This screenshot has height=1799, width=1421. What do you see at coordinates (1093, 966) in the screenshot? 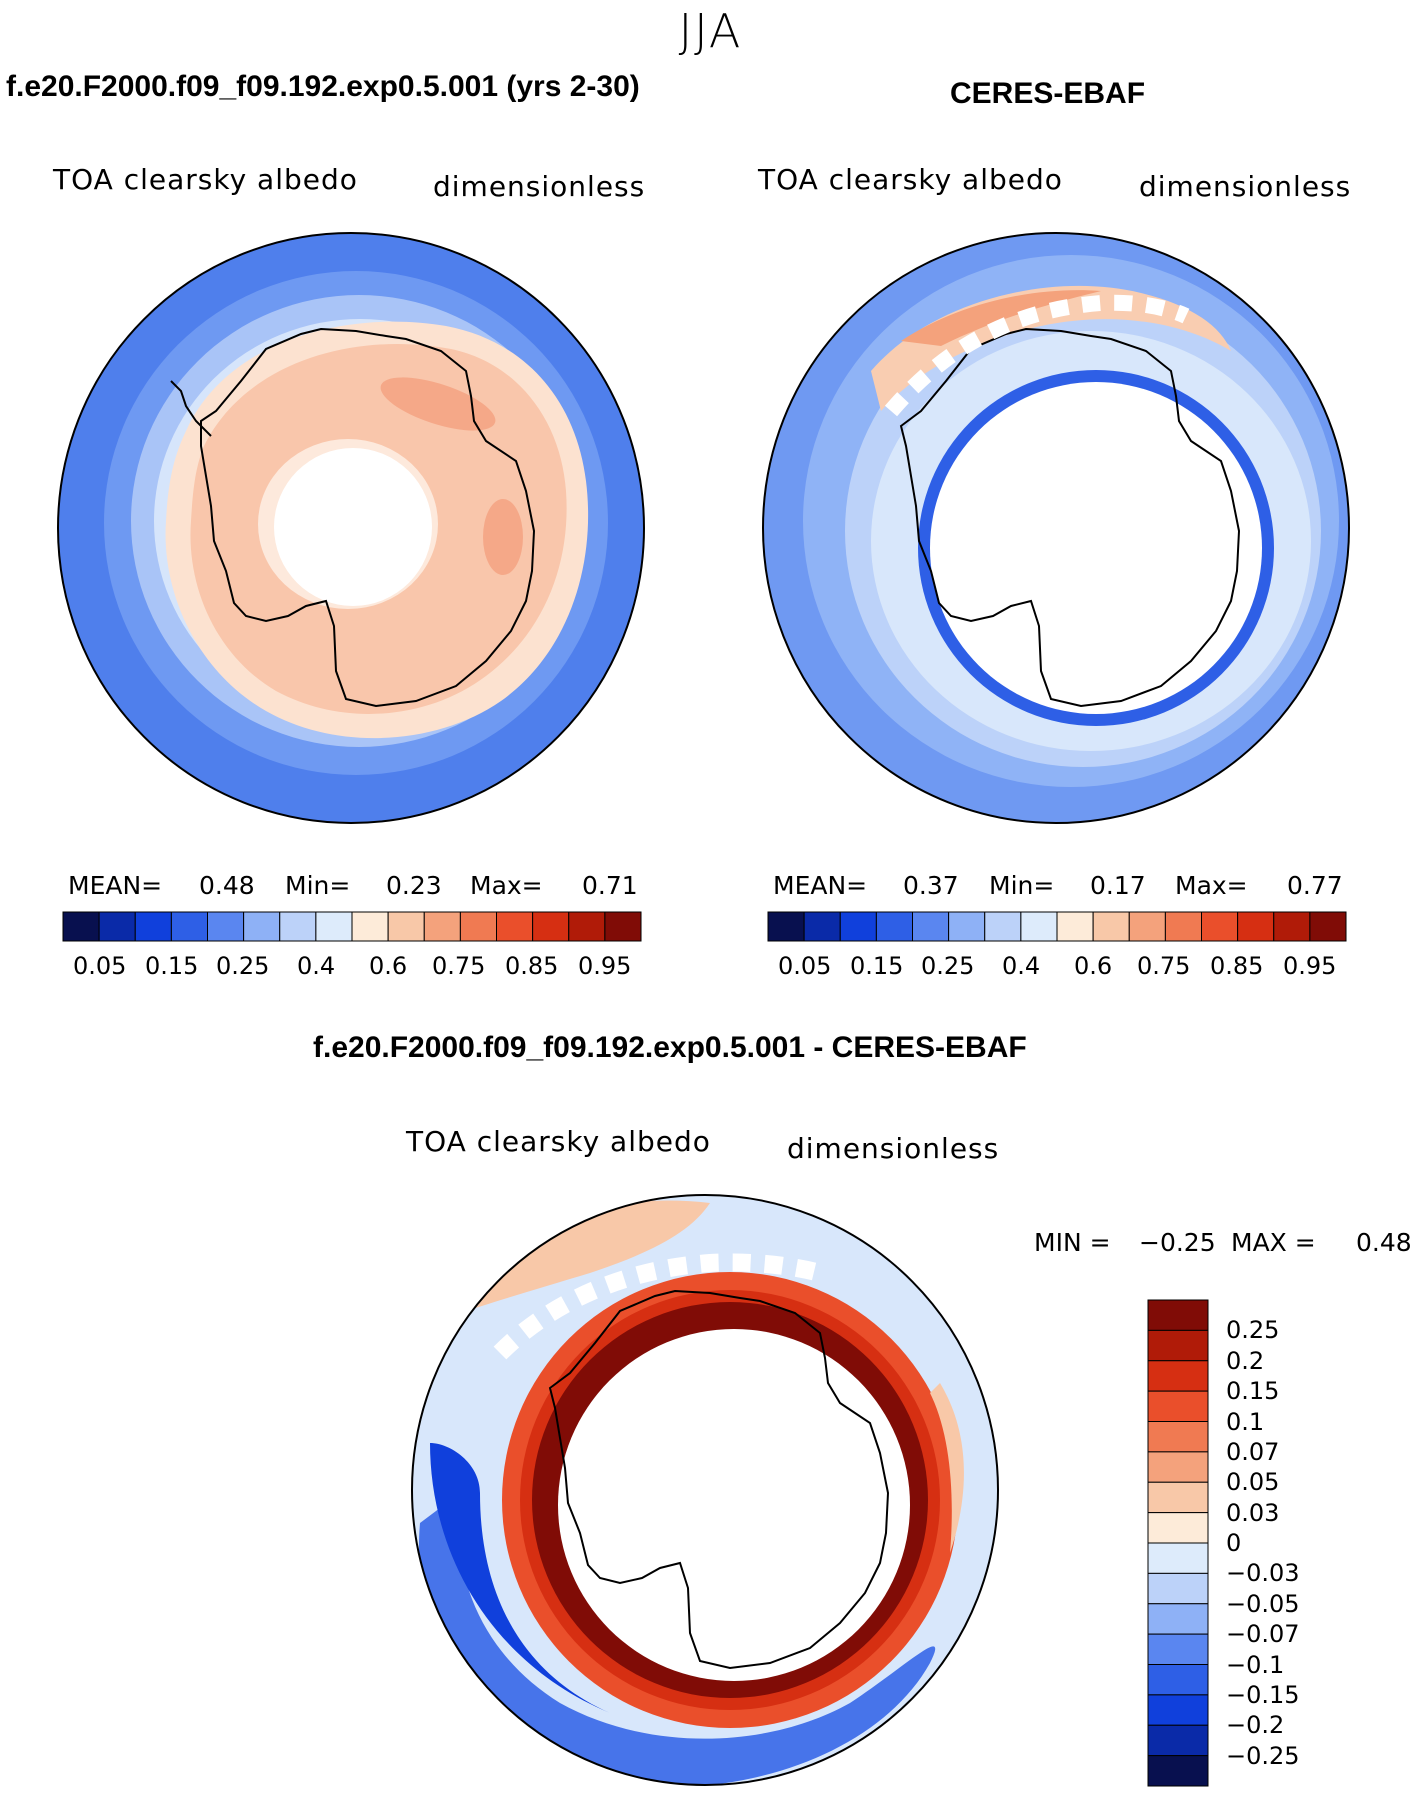
I see `panel-obs-tick: 0.6` at bounding box center [1093, 966].